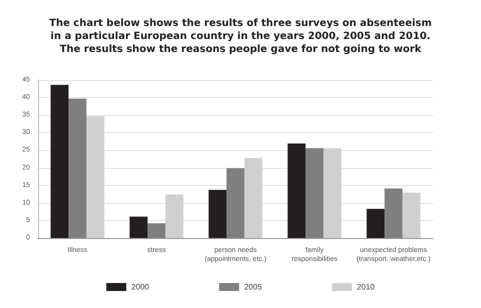  Describe the element at coordinates (240, 36) in the screenshot. I see `chart-title: The chart below shows the results of three surveys on absenteeism in a particular European country in the years 2000, 2005 and 2010. The results show the reasons people gave for not going to work` at that location.